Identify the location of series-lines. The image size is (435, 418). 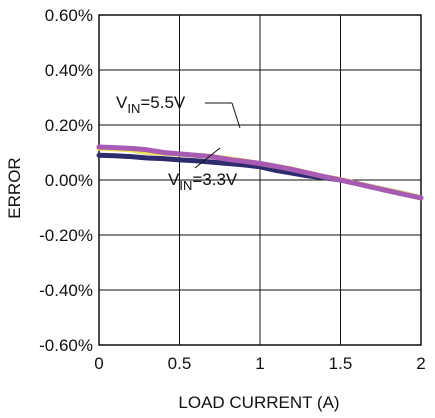
(260, 172).